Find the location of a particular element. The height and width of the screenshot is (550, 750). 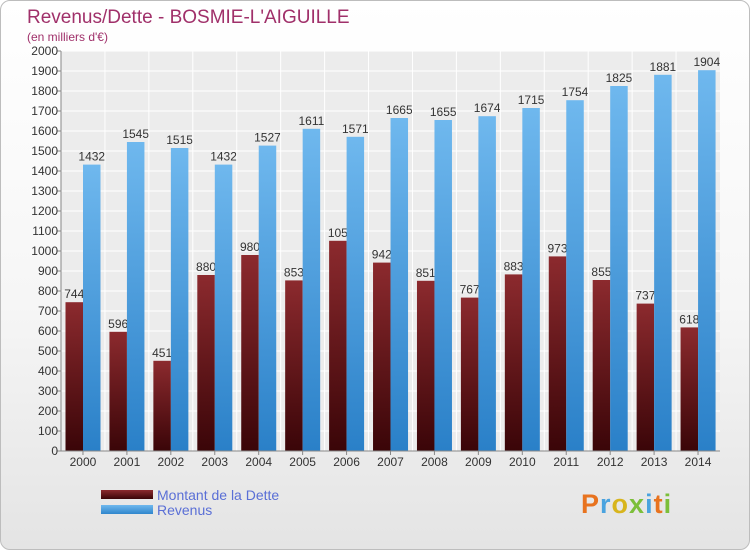

logo-letter: o is located at coordinates (620, 504).